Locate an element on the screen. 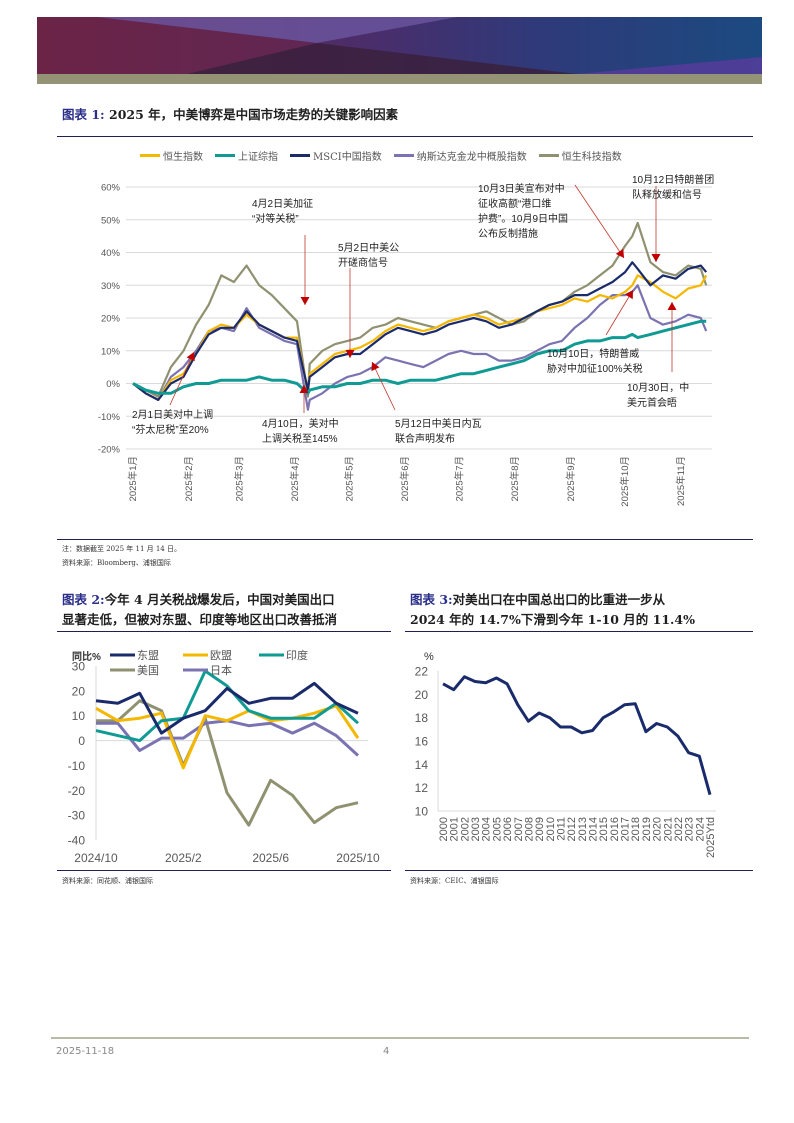 Image resolution: width=794 pixels, height=1123 pixels. legend-item: MSCI中国指数 is located at coordinates (336, 155).